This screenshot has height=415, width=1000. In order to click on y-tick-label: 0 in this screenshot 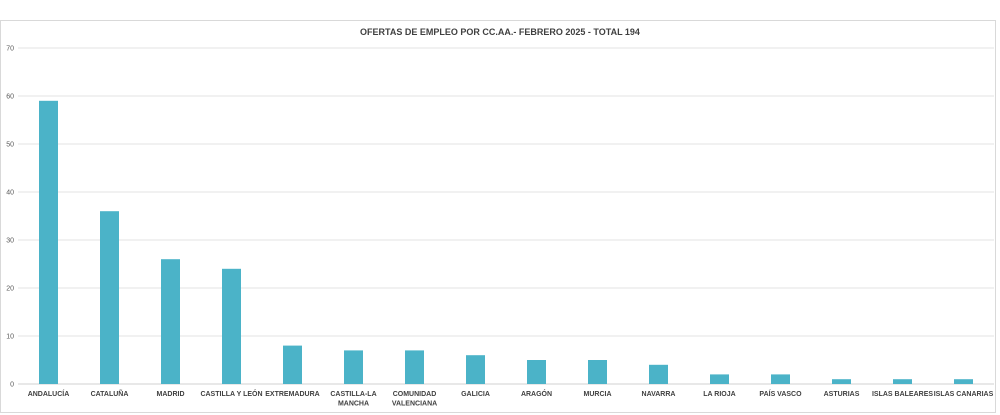, I will do `click(12, 385)`.